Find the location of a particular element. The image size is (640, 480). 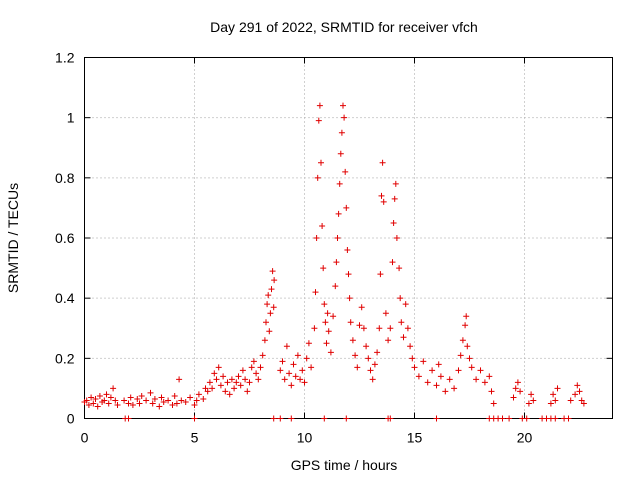

y-tick-label: 1 is located at coordinates (71, 118).